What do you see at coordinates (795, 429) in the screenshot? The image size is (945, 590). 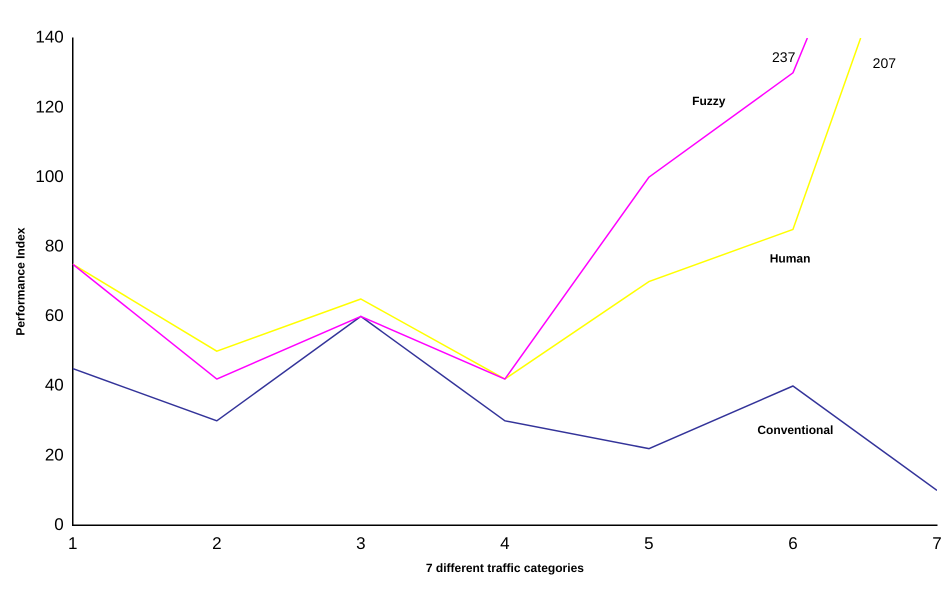 I see `series-label: Conventional` at bounding box center [795, 429].